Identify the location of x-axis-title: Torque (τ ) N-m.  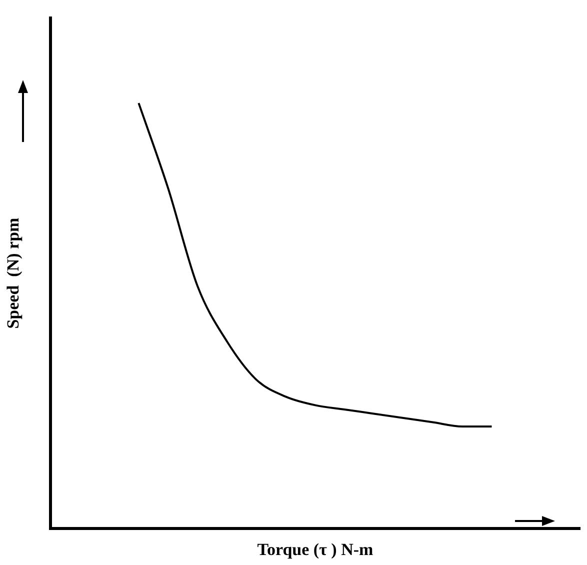
(315, 550).